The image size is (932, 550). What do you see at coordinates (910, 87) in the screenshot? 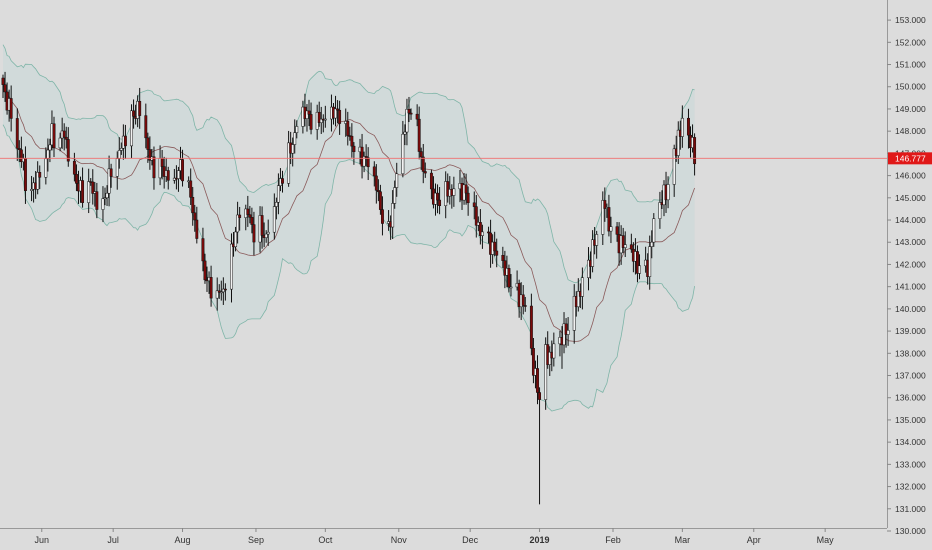
I see `y-tick-label: 150.000` at bounding box center [910, 87].